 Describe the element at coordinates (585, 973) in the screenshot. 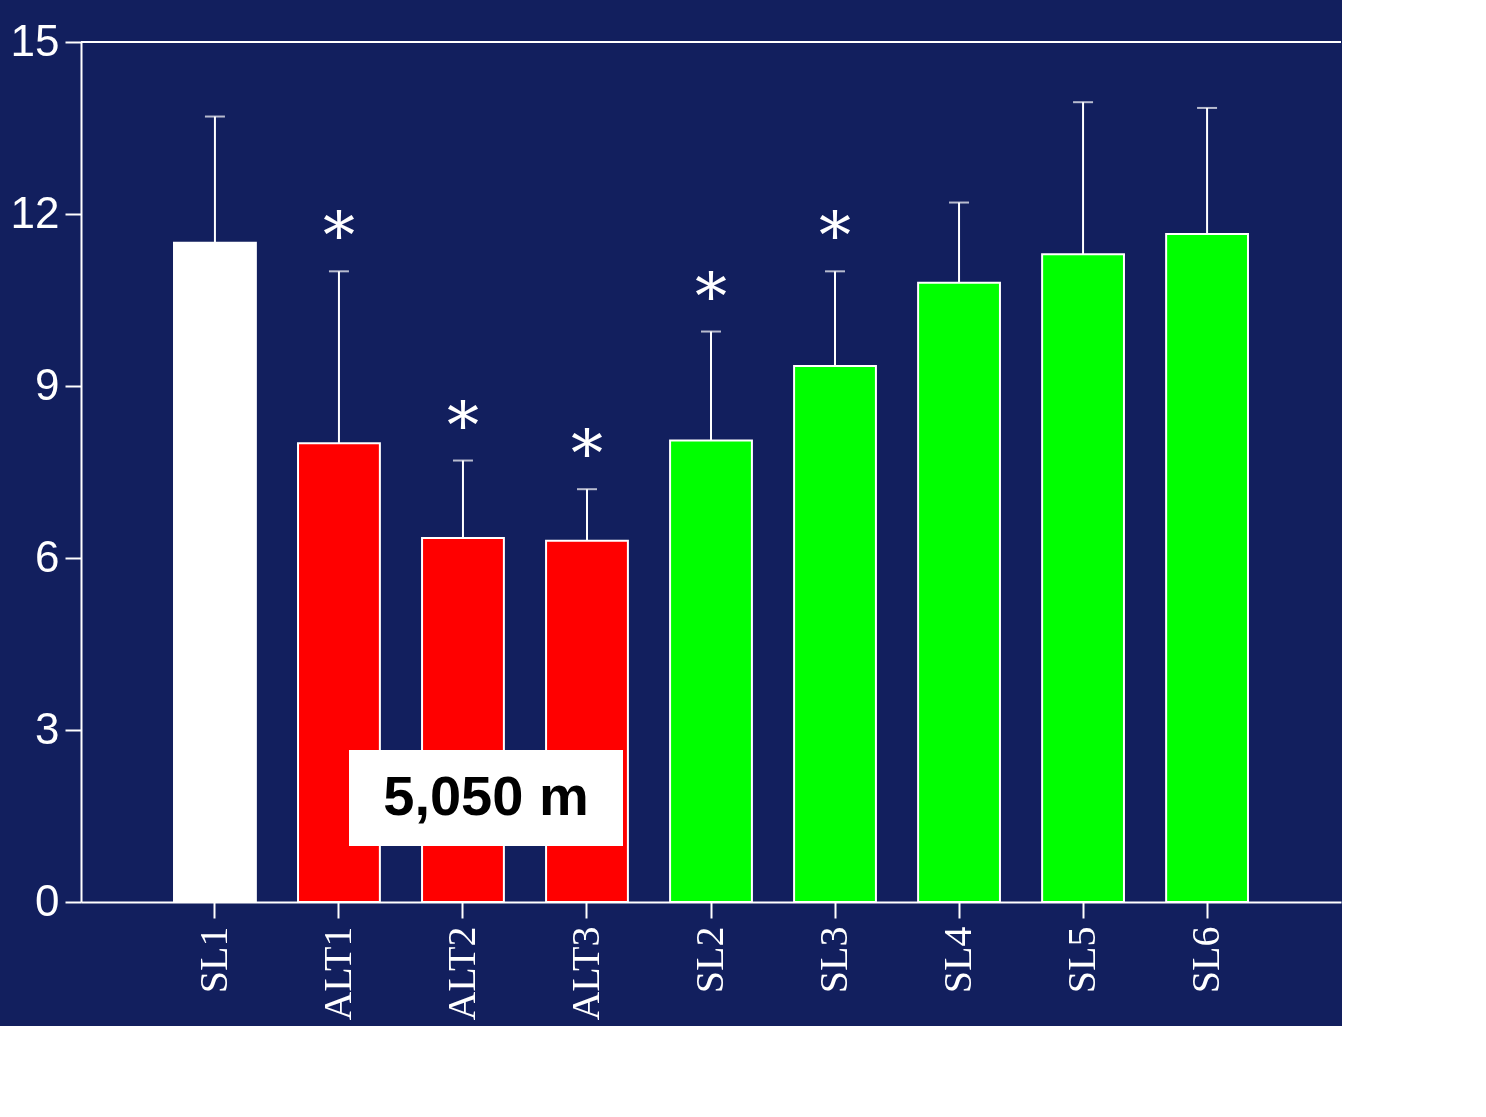

I see `x-tick-label: ALT3` at that location.